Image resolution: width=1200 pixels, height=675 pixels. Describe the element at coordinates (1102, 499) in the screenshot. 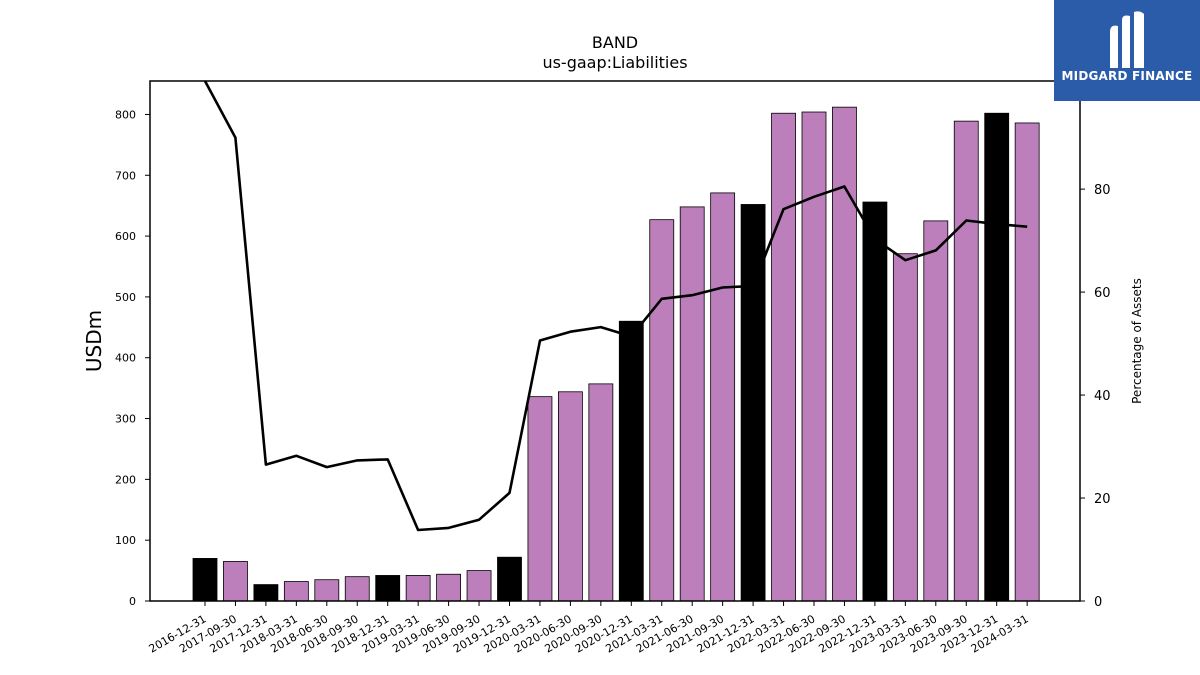

I see `y2-tick-label: 20` at that location.